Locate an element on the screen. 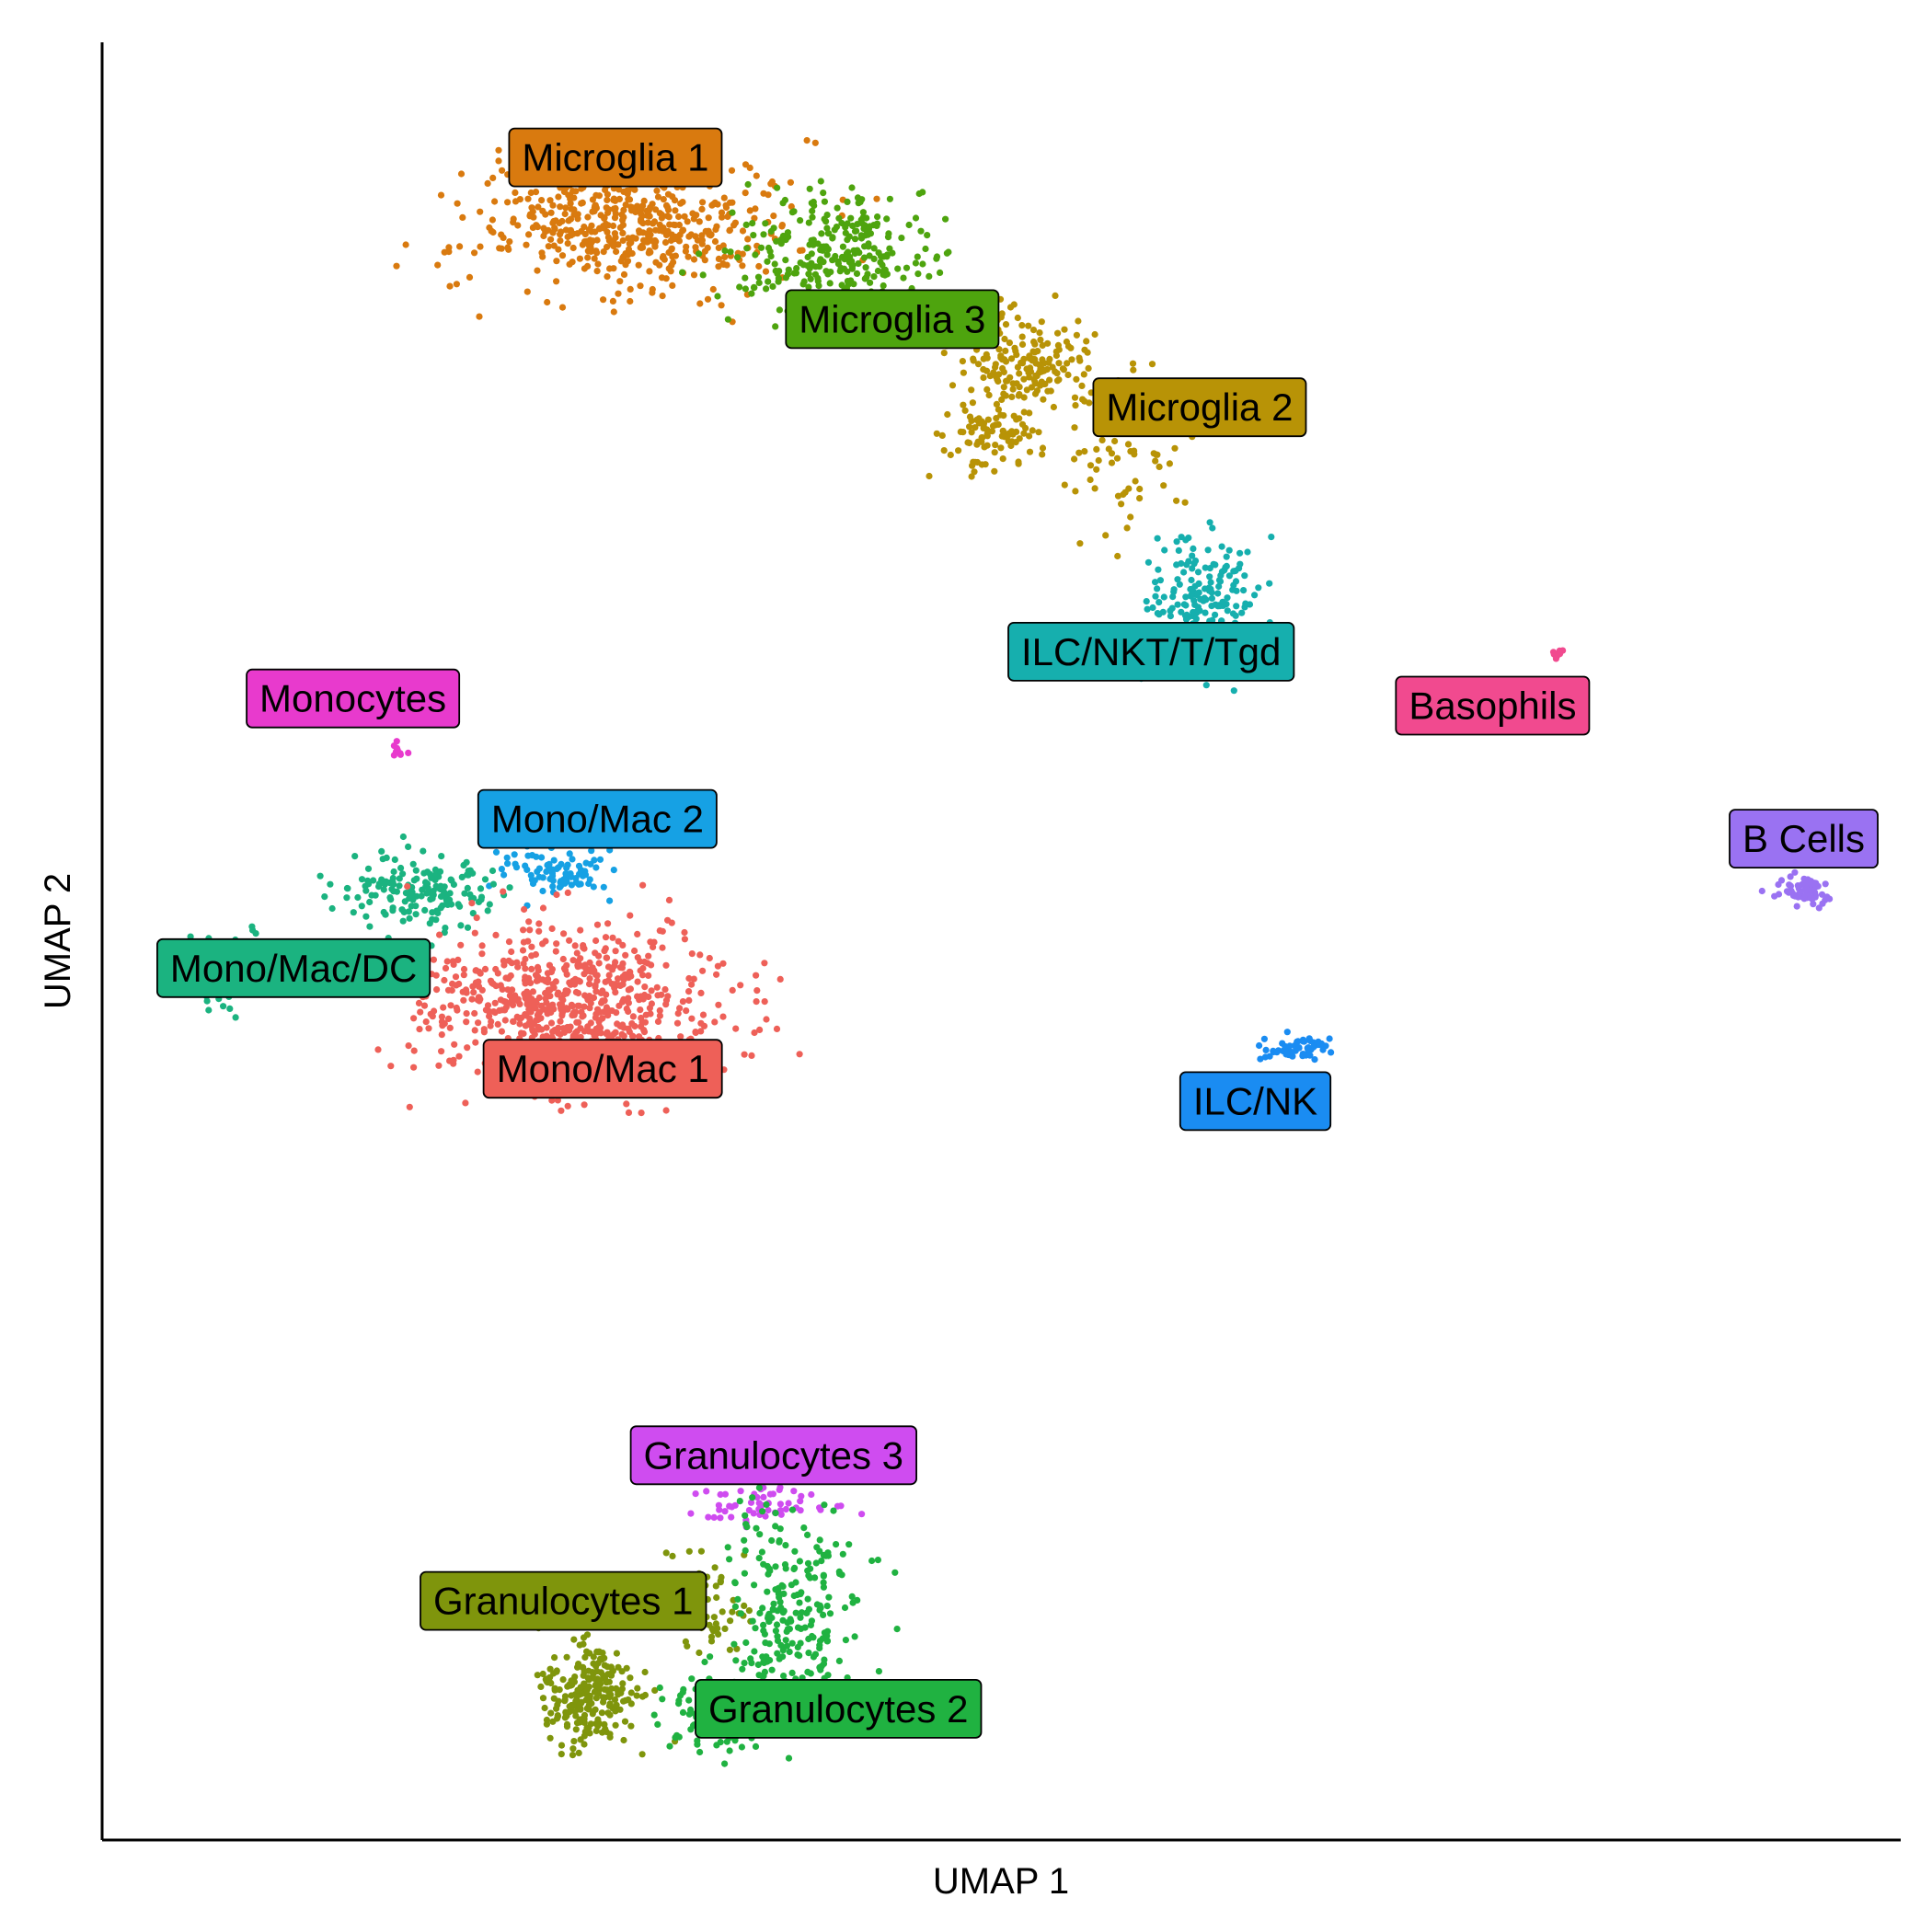 This screenshot has height=1932, width=1932. cluster-label-text: Granulocytes 1 is located at coordinates (563, 1601).